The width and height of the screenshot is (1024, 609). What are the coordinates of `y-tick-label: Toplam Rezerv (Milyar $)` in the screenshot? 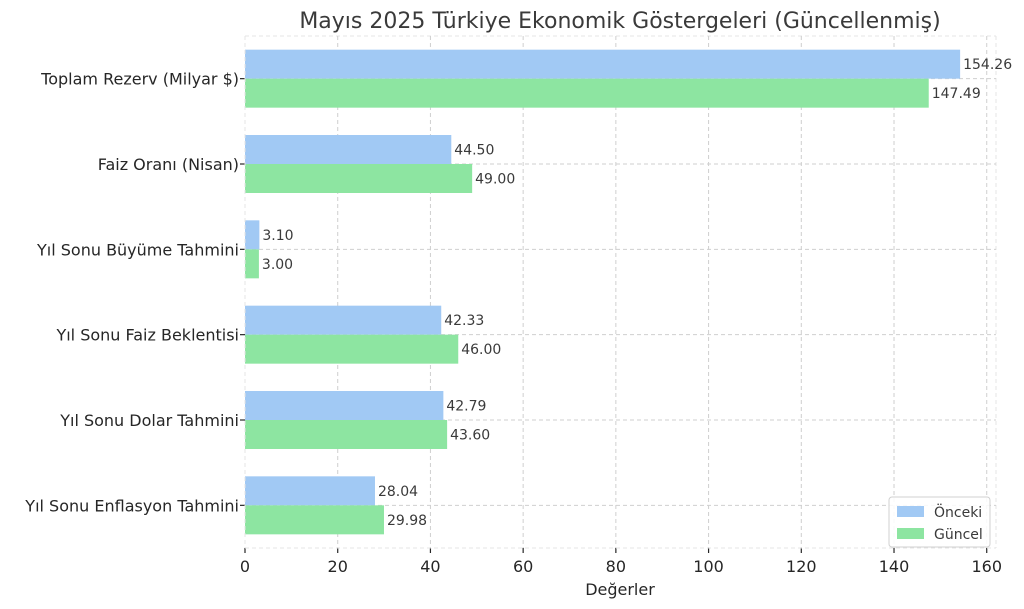 It's located at (139, 79).